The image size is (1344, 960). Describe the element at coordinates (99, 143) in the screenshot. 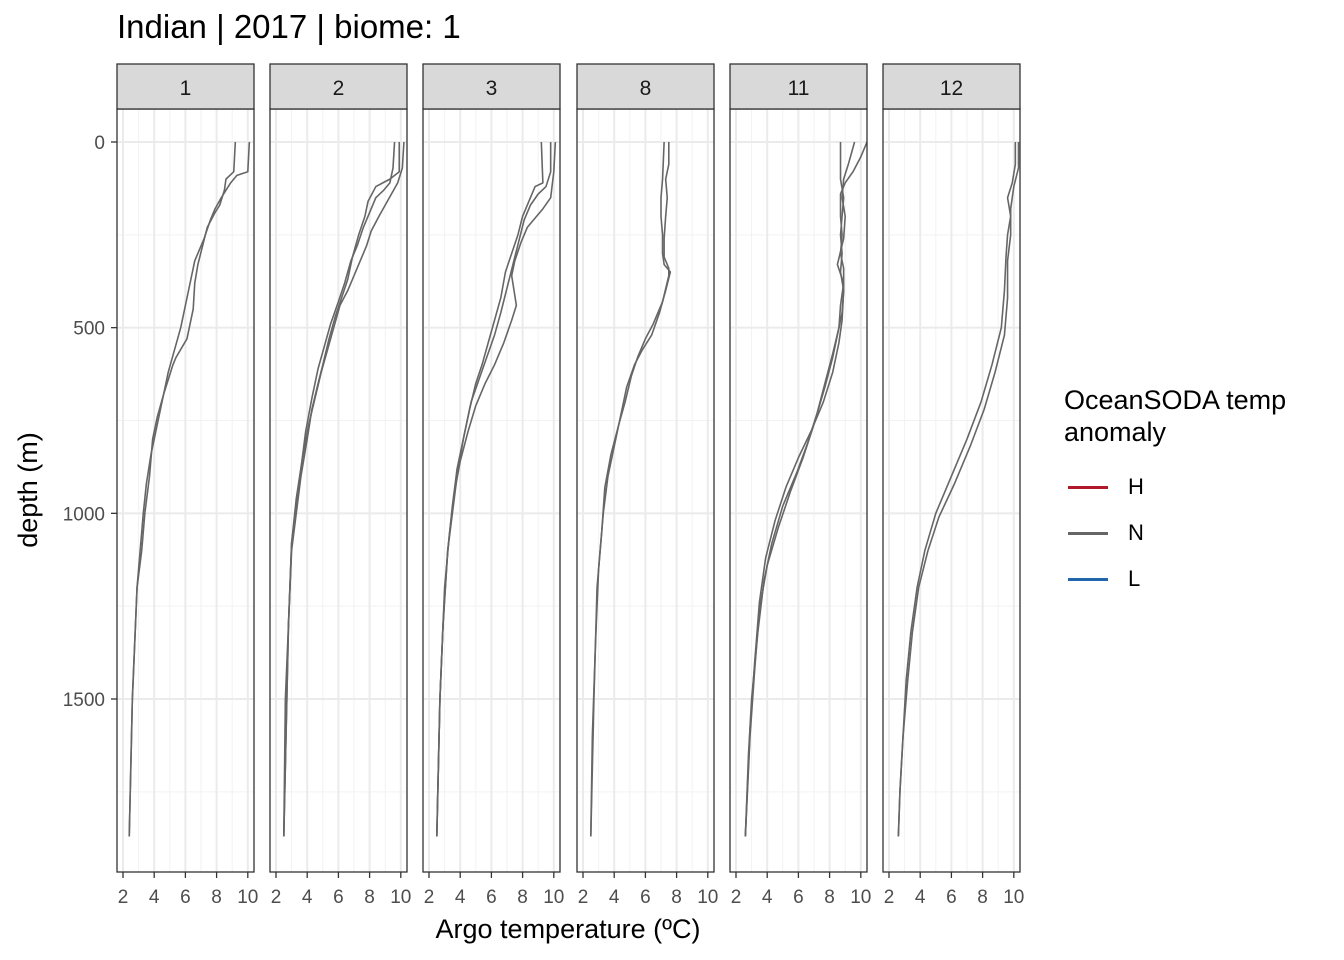

I see `y-tick-label: 0` at that location.